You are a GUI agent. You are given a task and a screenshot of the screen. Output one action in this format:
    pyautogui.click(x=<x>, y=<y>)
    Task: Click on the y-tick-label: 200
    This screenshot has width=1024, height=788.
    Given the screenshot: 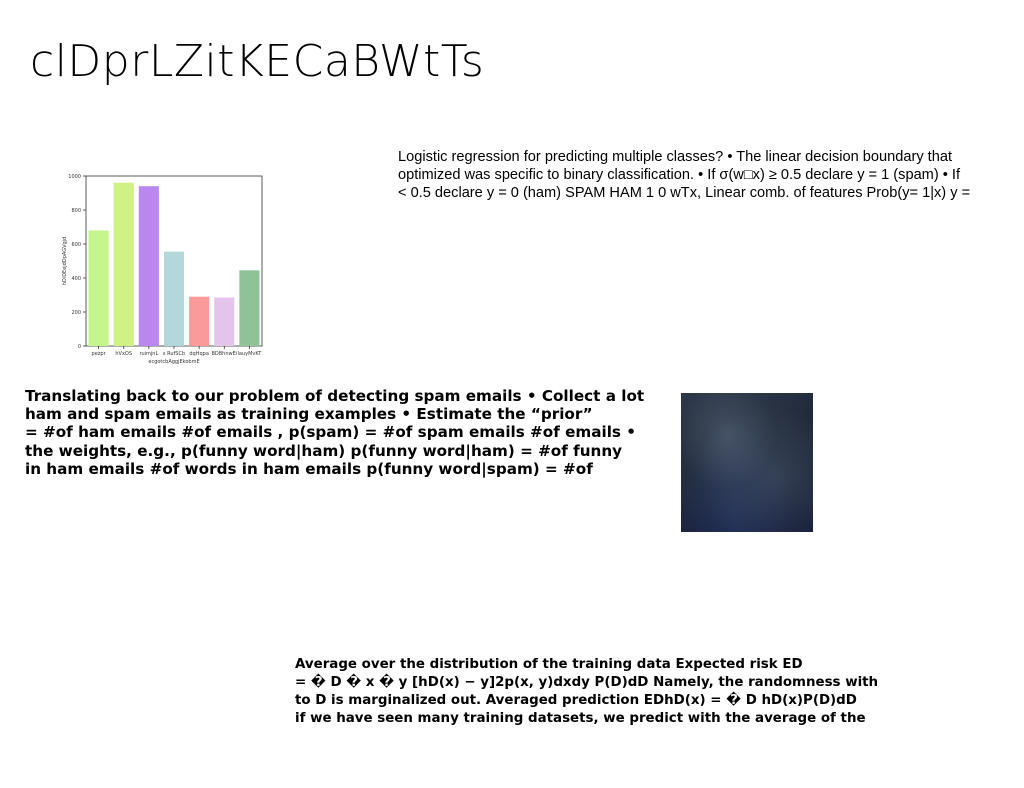 What is the action you would take?
    pyautogui.click(x=76, y=313)
    